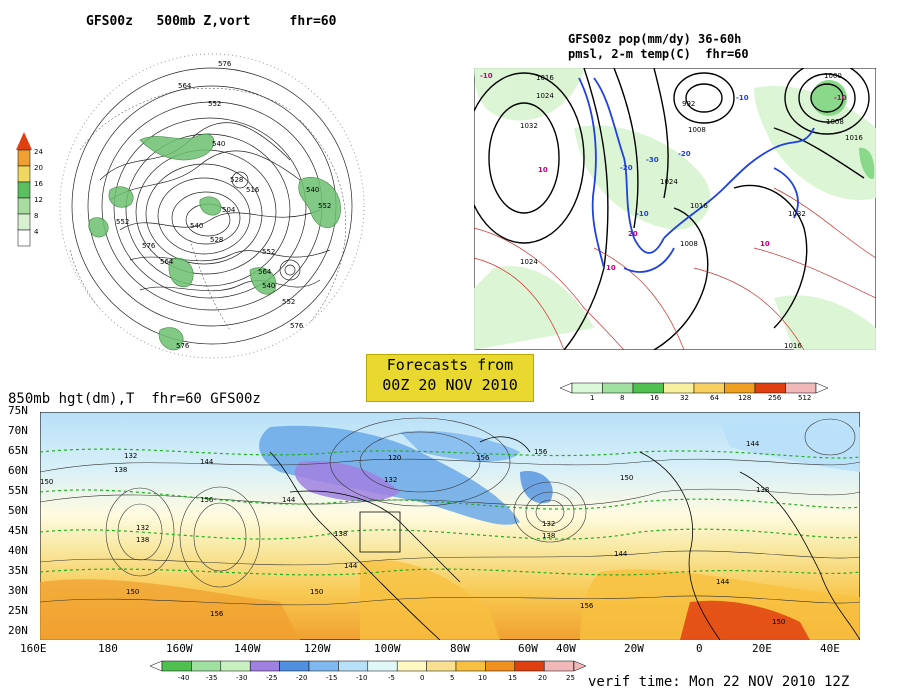 The height and width of the screenshot is (700, 900). Describe the element at coordinates (528, 648) in the screenshot. I see `lon-label: 60W` at that location.